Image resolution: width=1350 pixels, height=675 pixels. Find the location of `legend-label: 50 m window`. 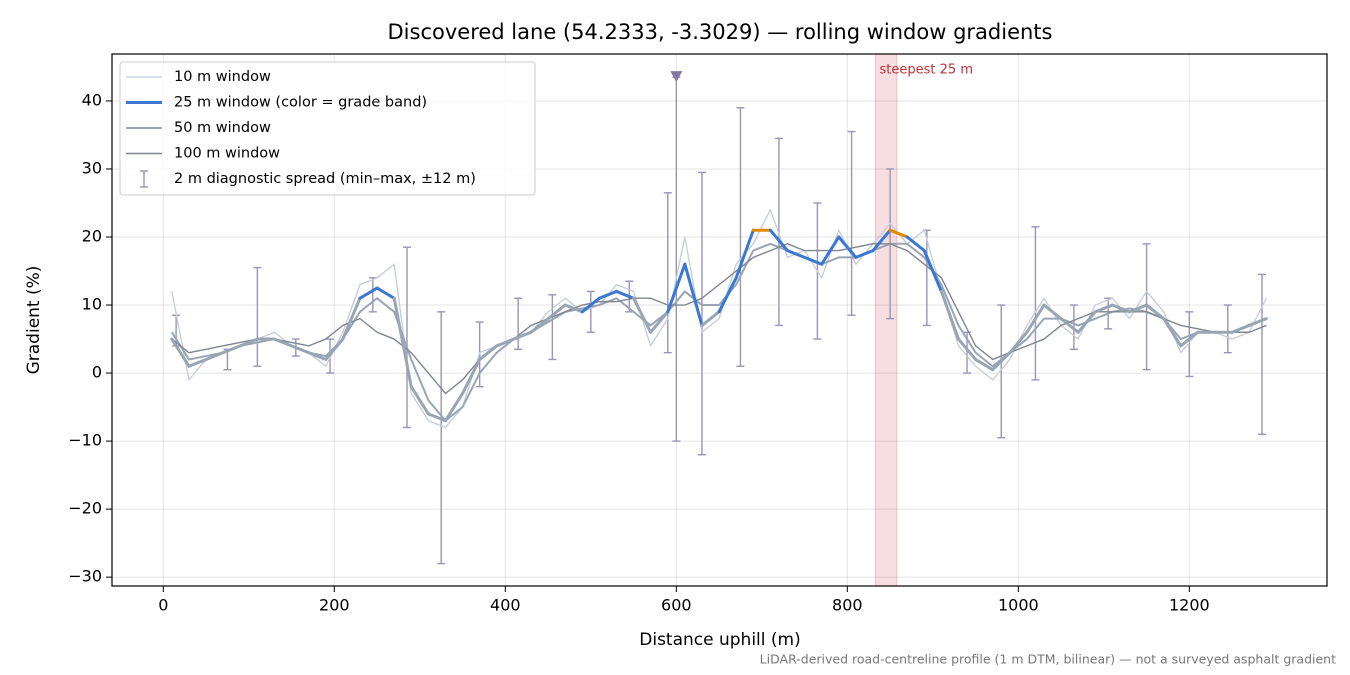

legend-label: 50 m window is located at coordinates (222, 128).